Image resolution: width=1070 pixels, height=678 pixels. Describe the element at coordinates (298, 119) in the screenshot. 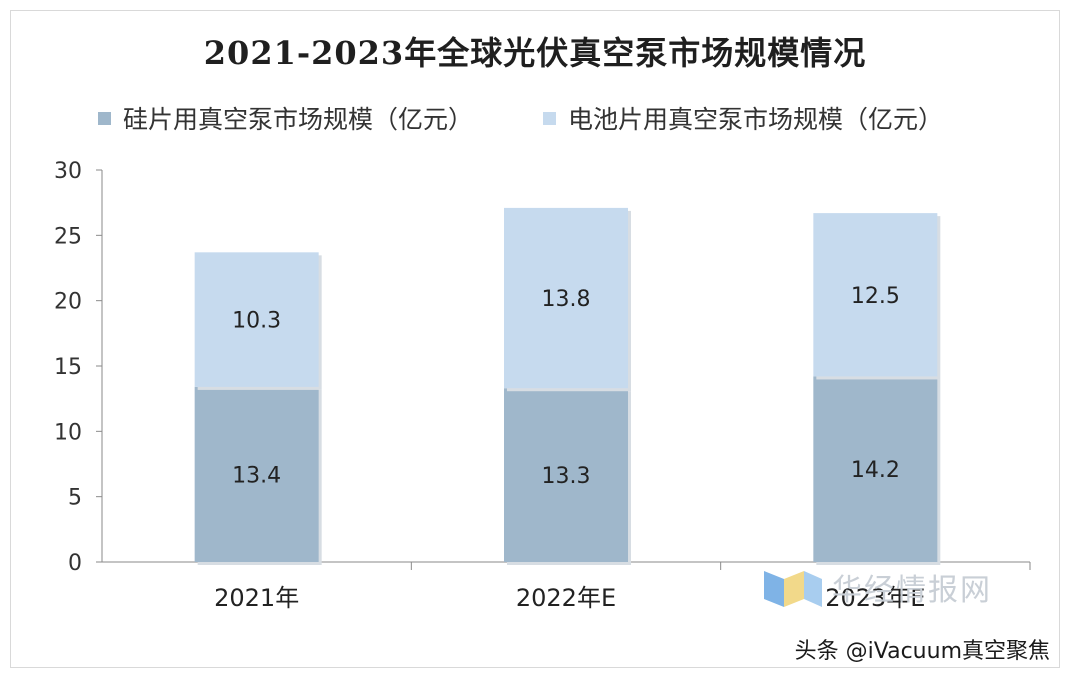

I see `legend-label-silicon: 硅片用真空泵市场规模（亿元）` at that location.